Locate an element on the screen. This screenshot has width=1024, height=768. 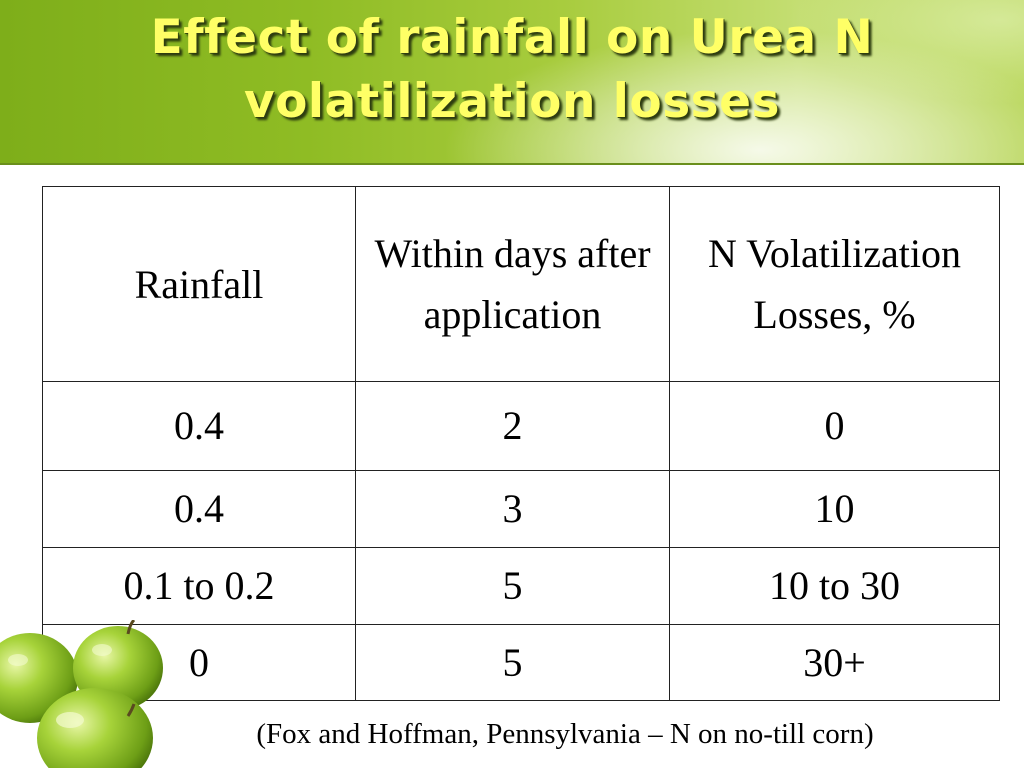
cell-days: 2 is located at coordinates (512, 426).